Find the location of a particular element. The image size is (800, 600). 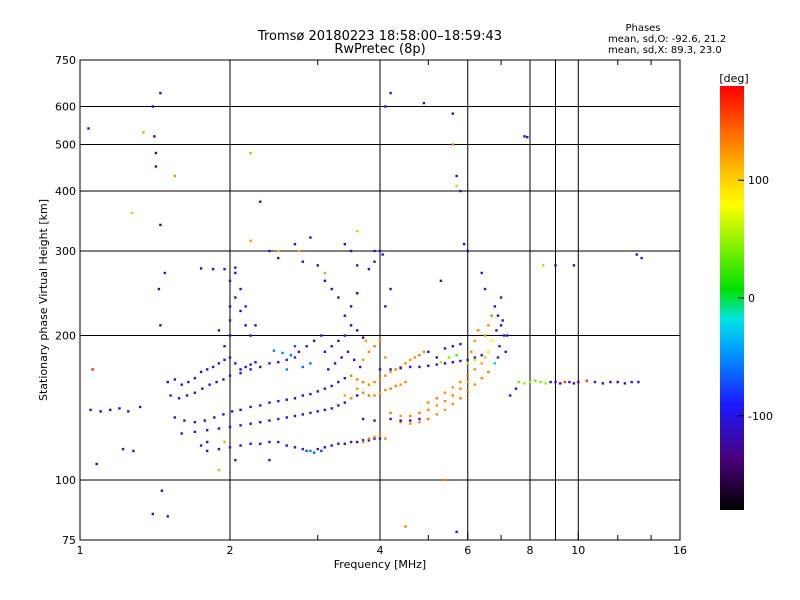

y-tick-label: 75 is located at coordinates (69, 540).